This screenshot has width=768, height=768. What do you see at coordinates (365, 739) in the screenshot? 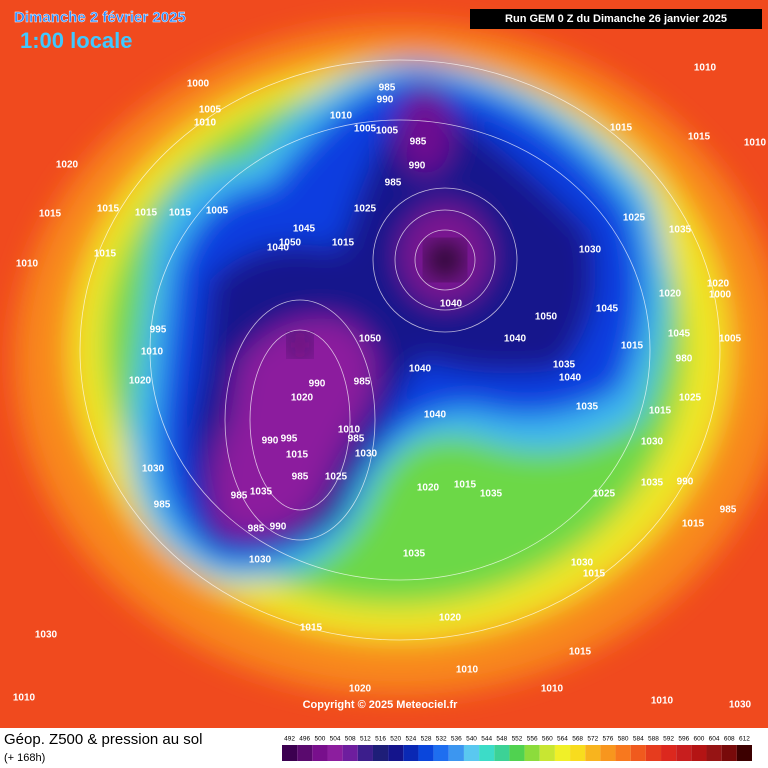
I see `scale-label: 512` at bounding box center [365, 739].